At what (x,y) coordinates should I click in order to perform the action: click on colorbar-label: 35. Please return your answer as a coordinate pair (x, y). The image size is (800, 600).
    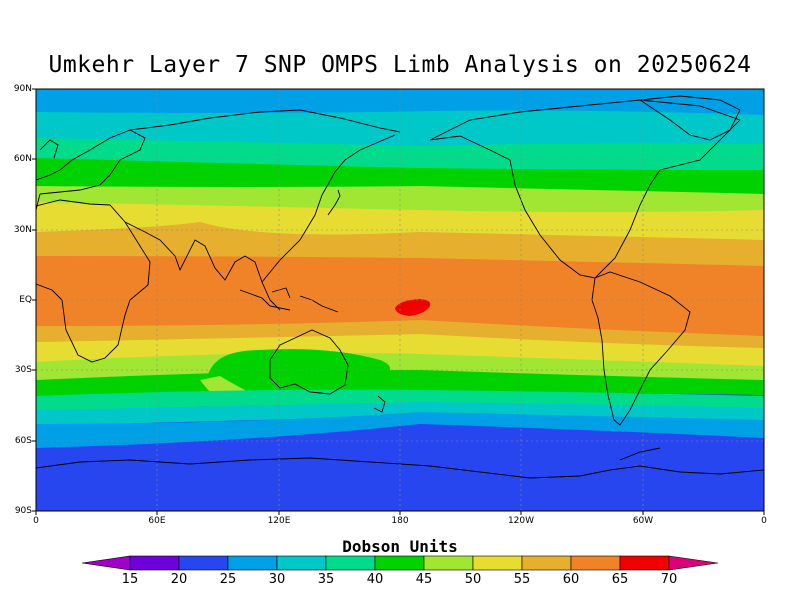
    Looking at the image, I should click on (326, 579).